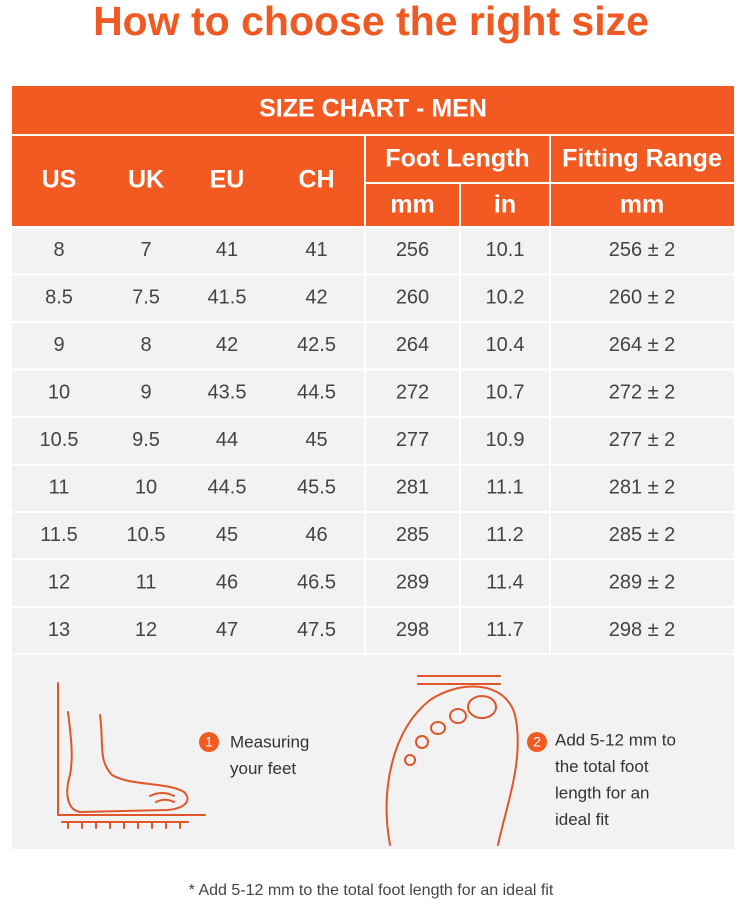  What do you see at coordinates (145, 250) in the screenshot?
I see `cell: 7` at bounding box center [145, 250].